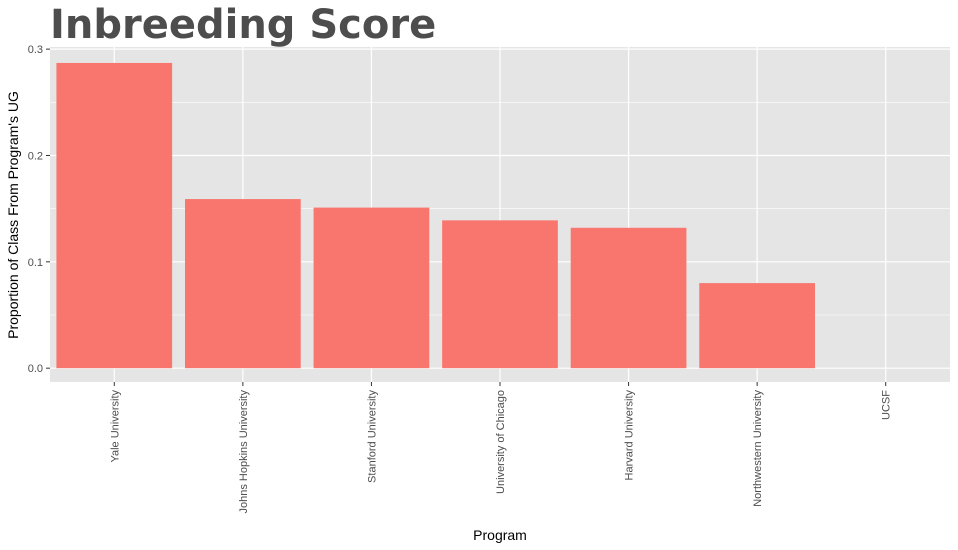 The height and width of the screenshot is (550, 958). What do you see at coordinates (39, 209) in the screenshot?
I see `y-axis: 0.0 0.1 0.2 0.3` at bounding box center [39, 209].